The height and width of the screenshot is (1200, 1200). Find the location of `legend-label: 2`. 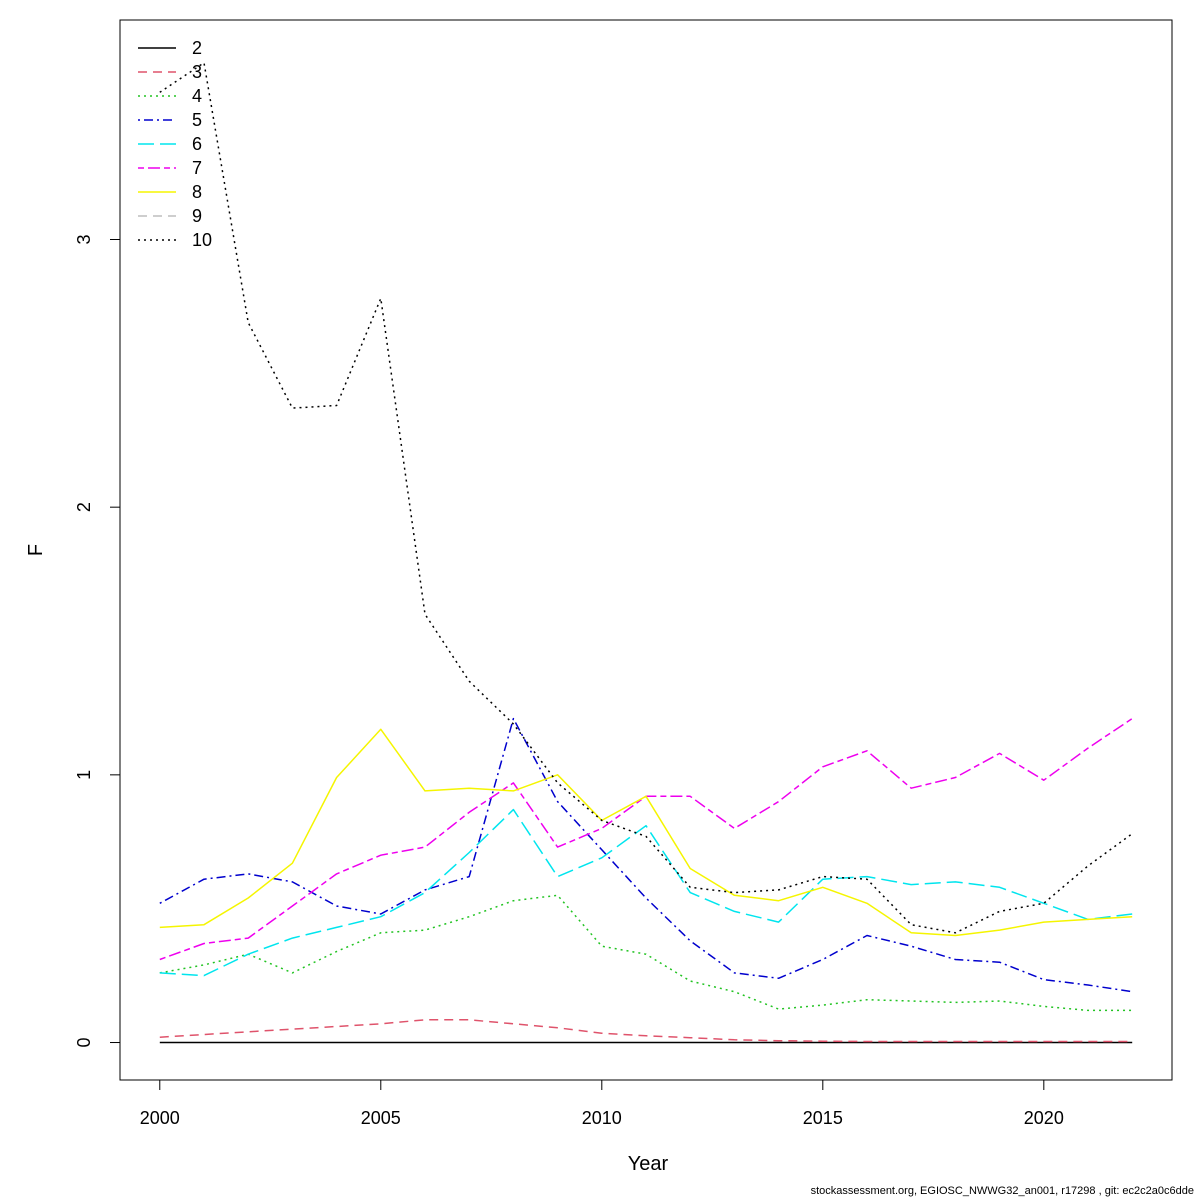

legend-label: 2 is located at coordinates (197, 48).